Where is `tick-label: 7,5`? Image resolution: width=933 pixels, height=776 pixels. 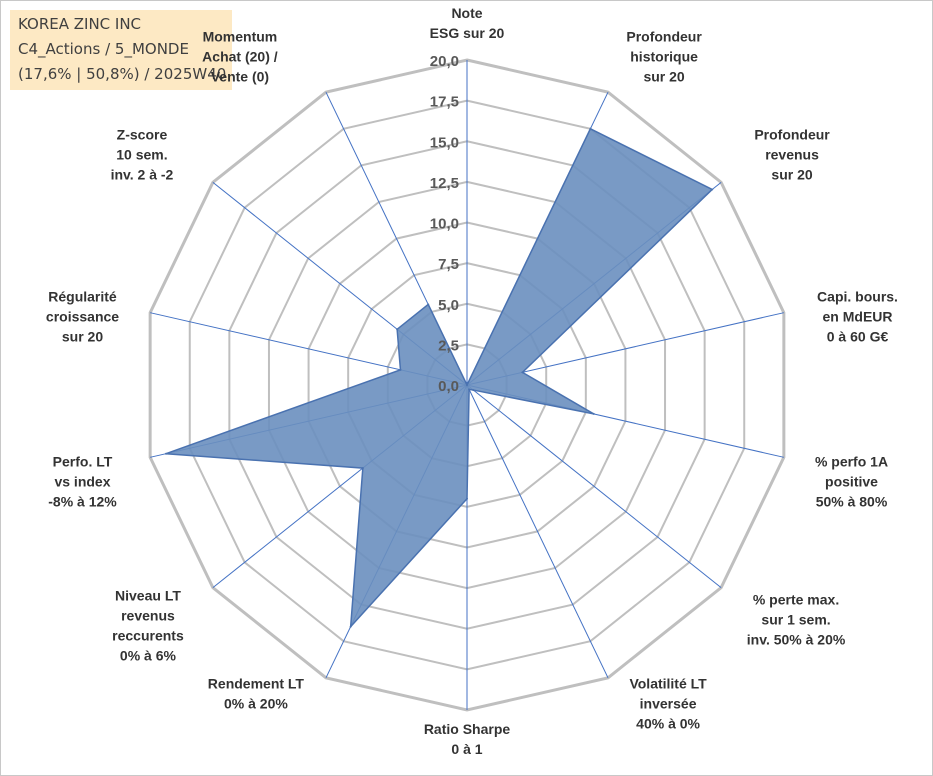 tick-label: 7,5 is located at coordinates (448, 264).